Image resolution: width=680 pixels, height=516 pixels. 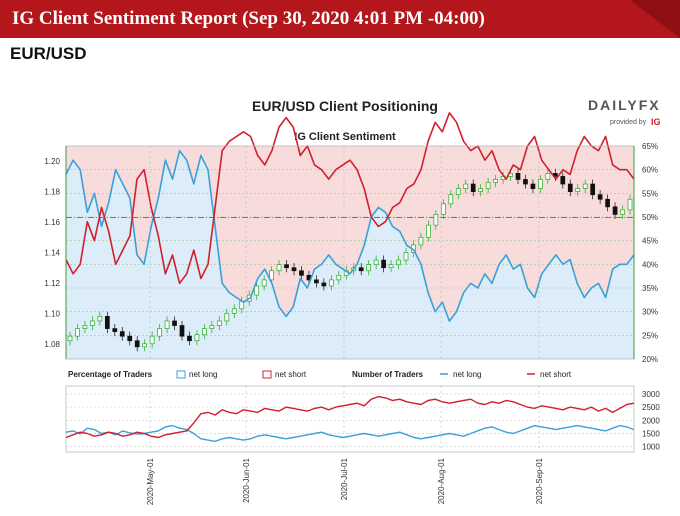 What do you see at coordinates (52, 253) in the screenshot?
I see `y-left-tick-label: 1.14` at bounding box center [52, 253].